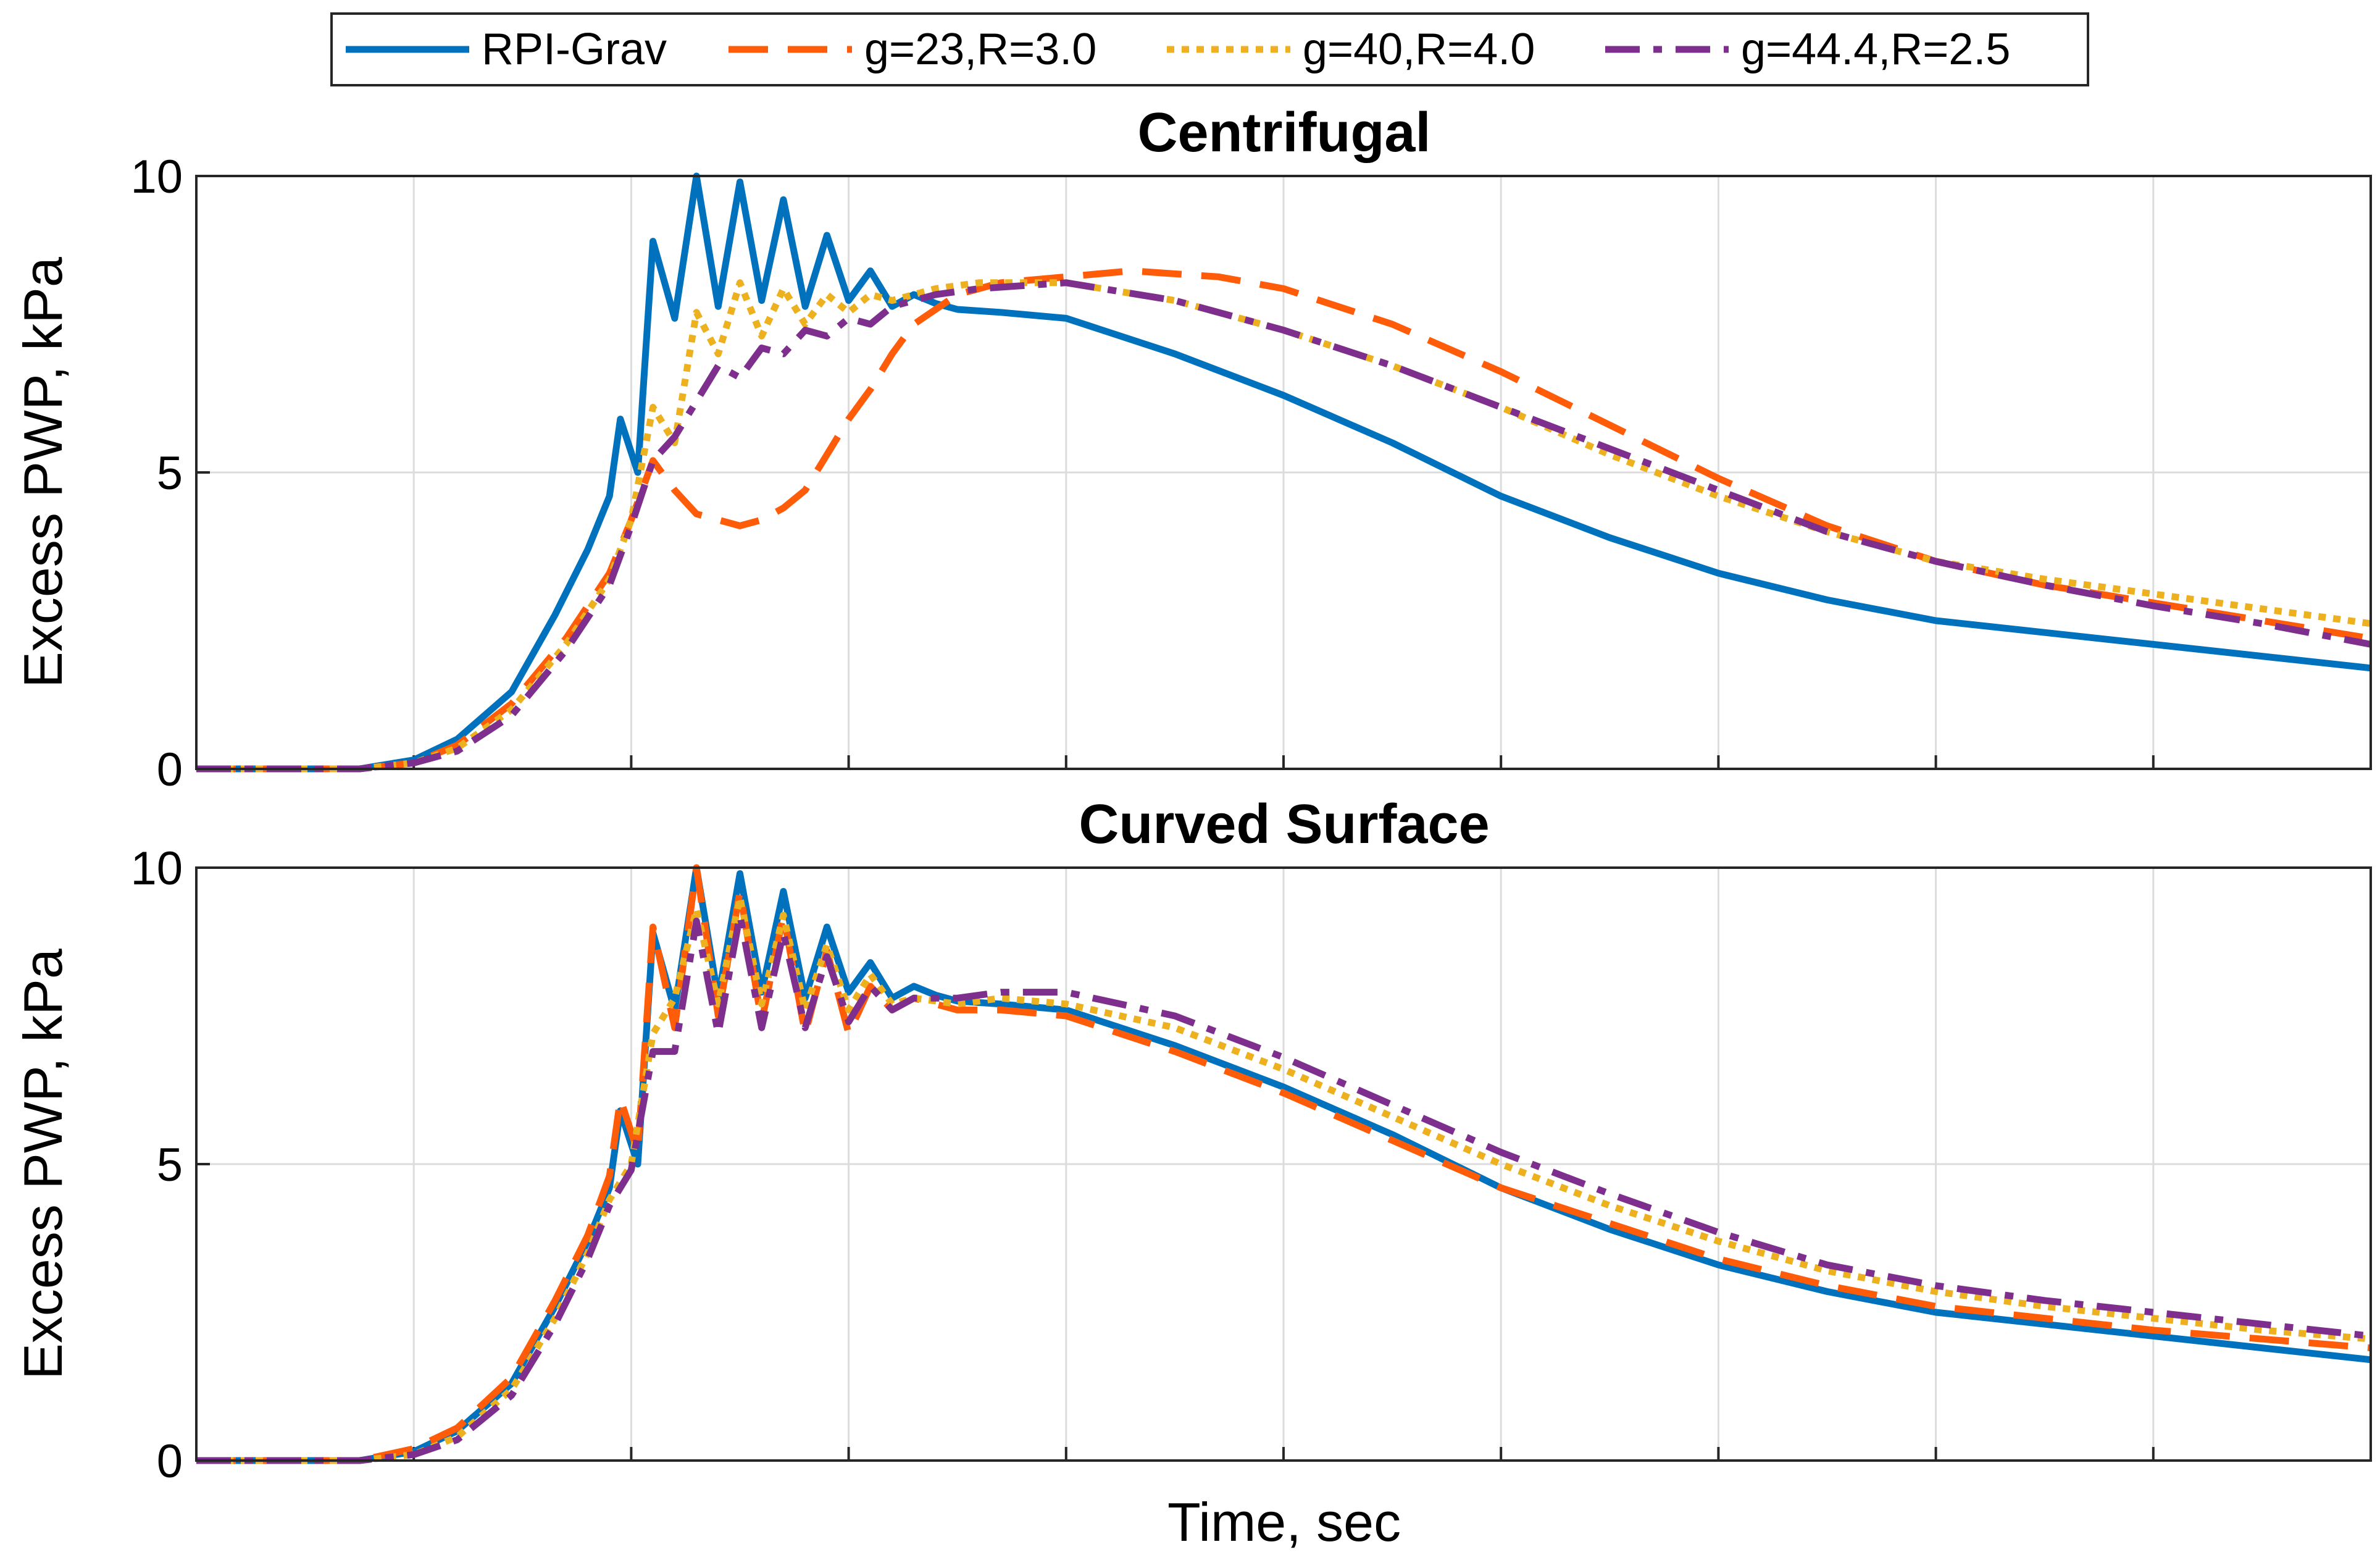 The width and height of the screenshot is (2380, 1568). What do you see at coordinates (1284, 1522) in the screenshot?
I see `x-axis-label: Time, sec` at bounding box center [1284, 1522].